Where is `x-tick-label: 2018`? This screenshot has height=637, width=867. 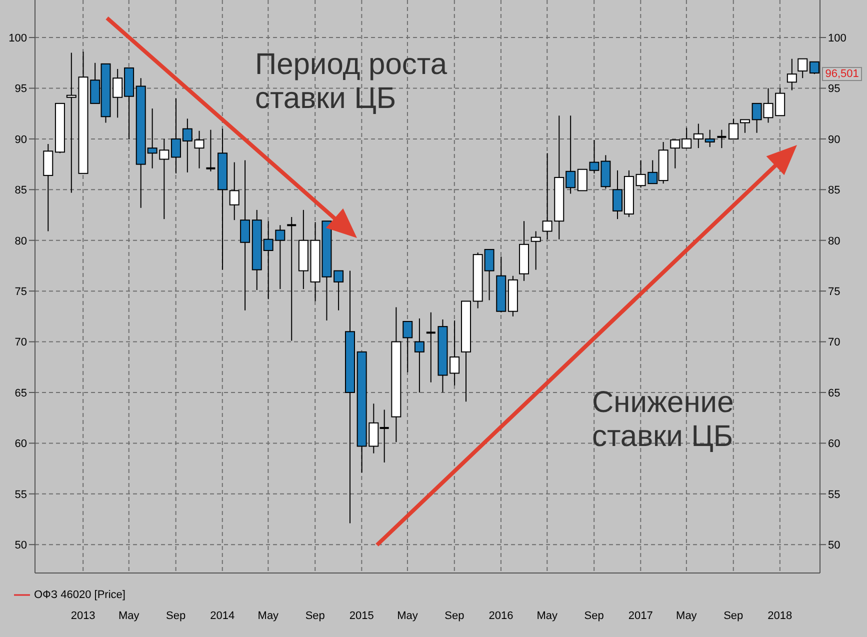 x-tick-label: 2018 is located at coordinates (780, 616).